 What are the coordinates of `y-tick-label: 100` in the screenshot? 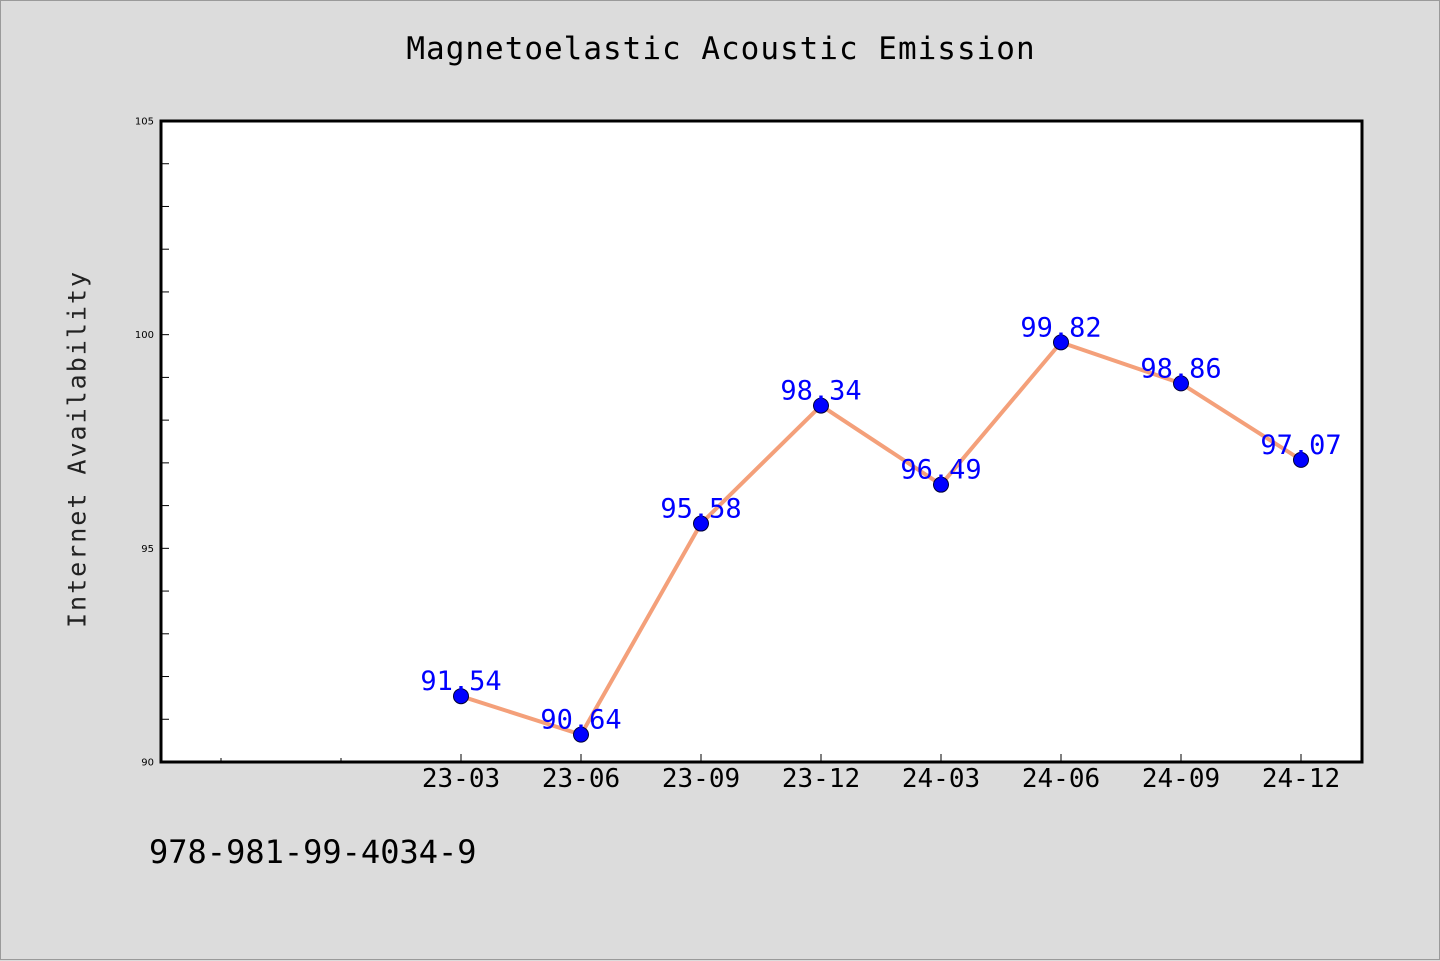 It's located at (144, 335).